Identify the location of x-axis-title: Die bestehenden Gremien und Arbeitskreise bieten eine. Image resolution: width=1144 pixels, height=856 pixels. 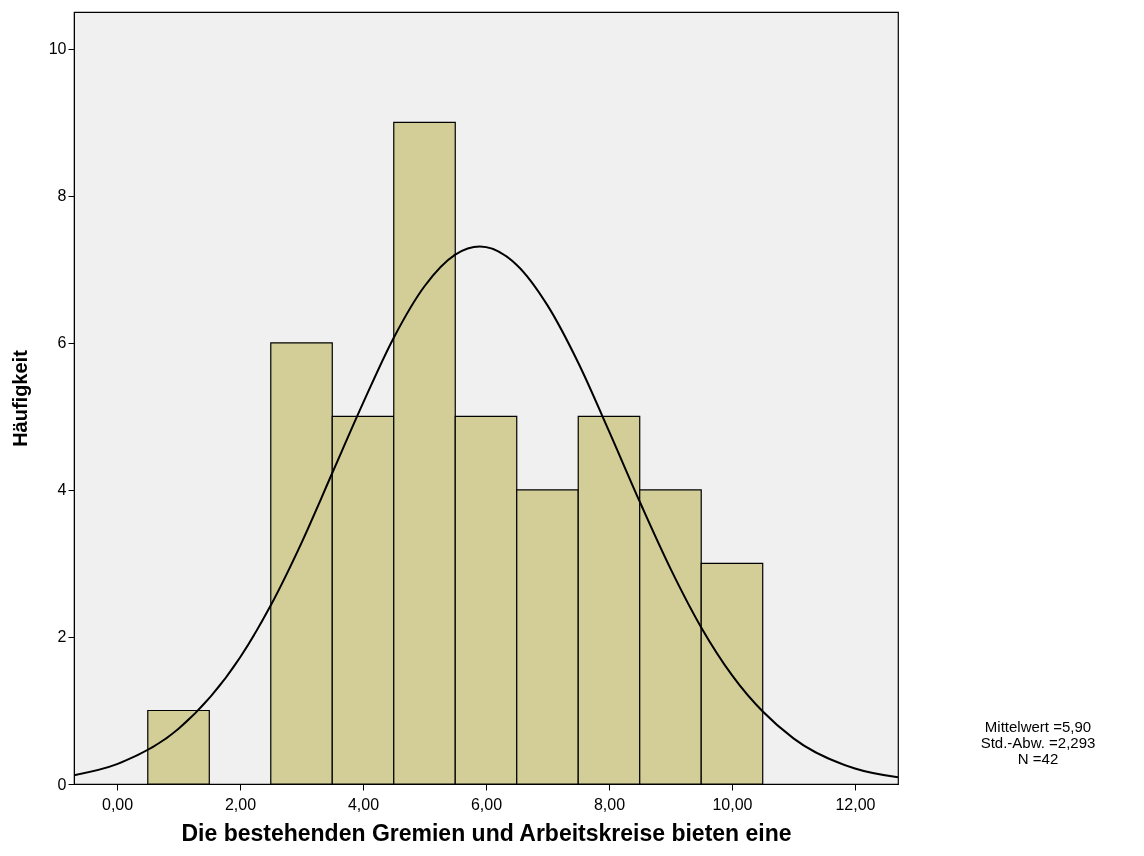
(486, 832).